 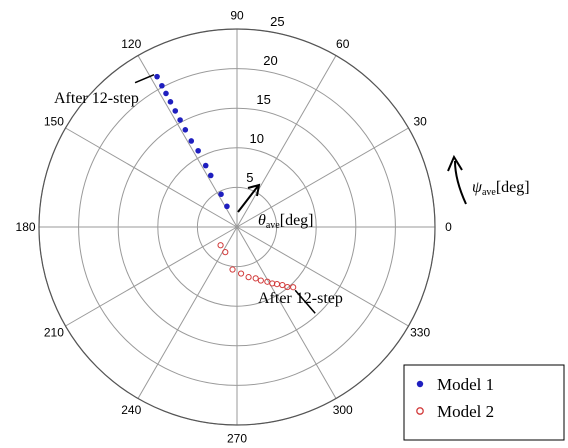 What do you see at coordinates (96, 98) in the screenshot?
I see `annotation-model-1: After 12-step` at bounding box center [96, 98].